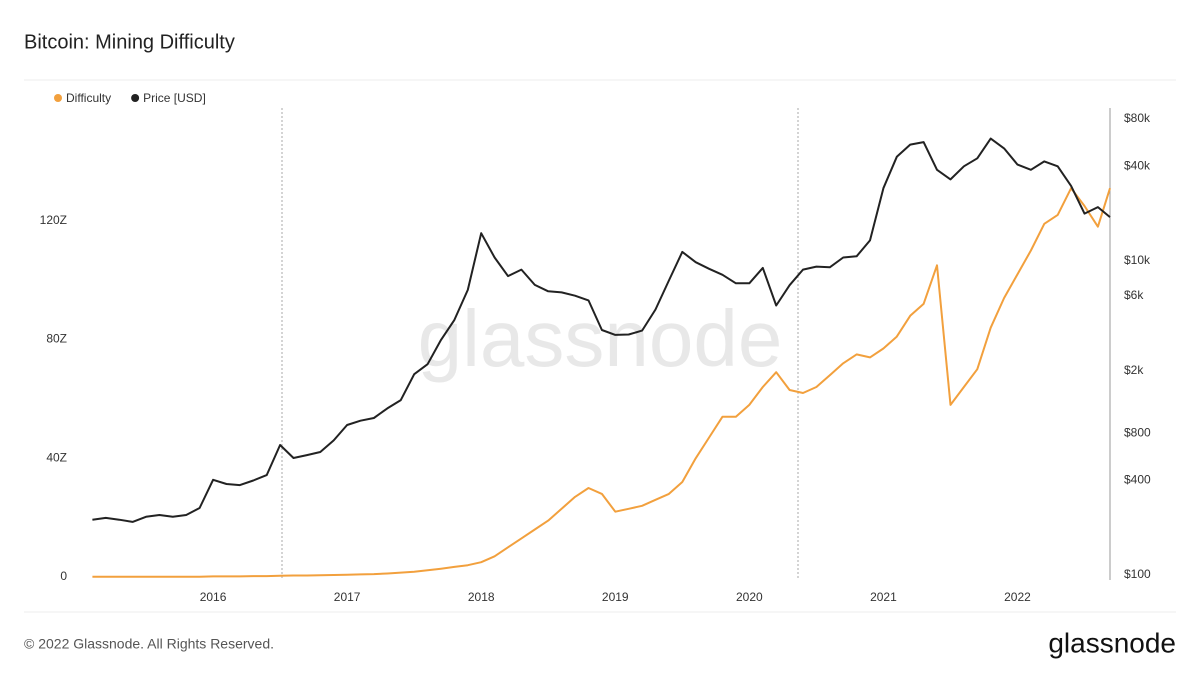 This screenshot has height=675, width=1200. I want to click on x-tick-label: 2017, so click(347, 597).